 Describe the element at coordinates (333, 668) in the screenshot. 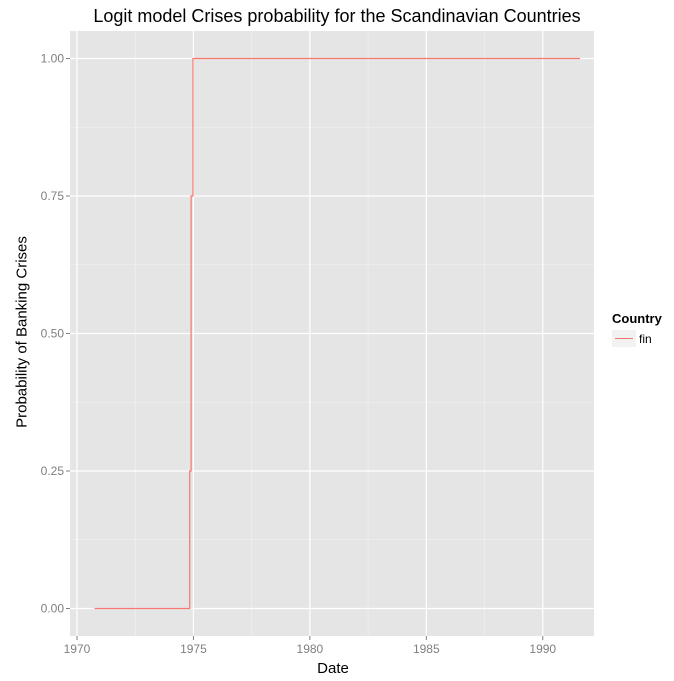

I see `x-axis-label: Date` at that location.